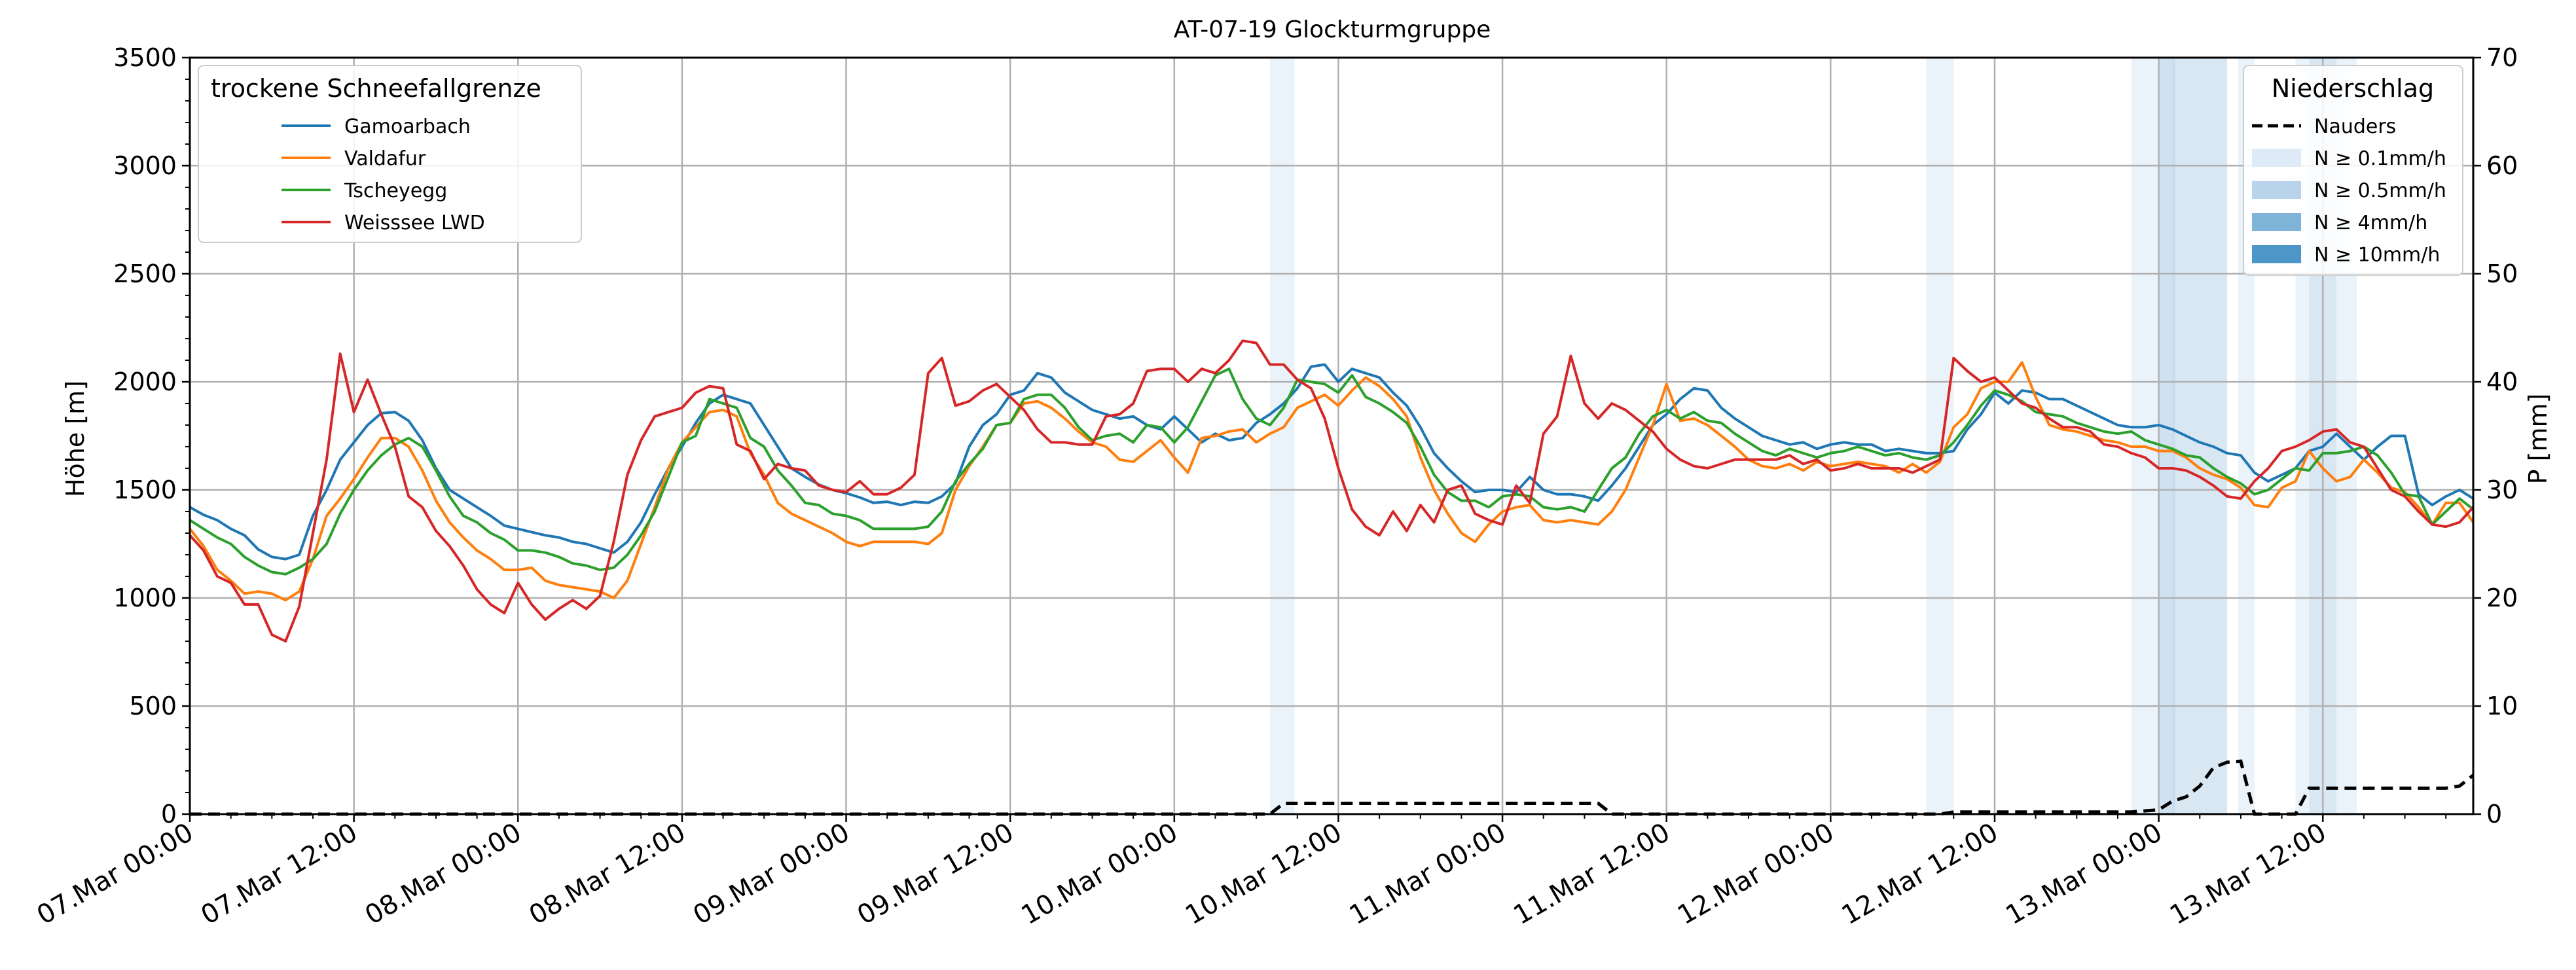 The width and height of the screenshot is (2576, 970). What do you see at coordinates (414, 223) in the screenshot?
I see `legend-entry: Weisssee LWD` at bounding box center [414, 223].